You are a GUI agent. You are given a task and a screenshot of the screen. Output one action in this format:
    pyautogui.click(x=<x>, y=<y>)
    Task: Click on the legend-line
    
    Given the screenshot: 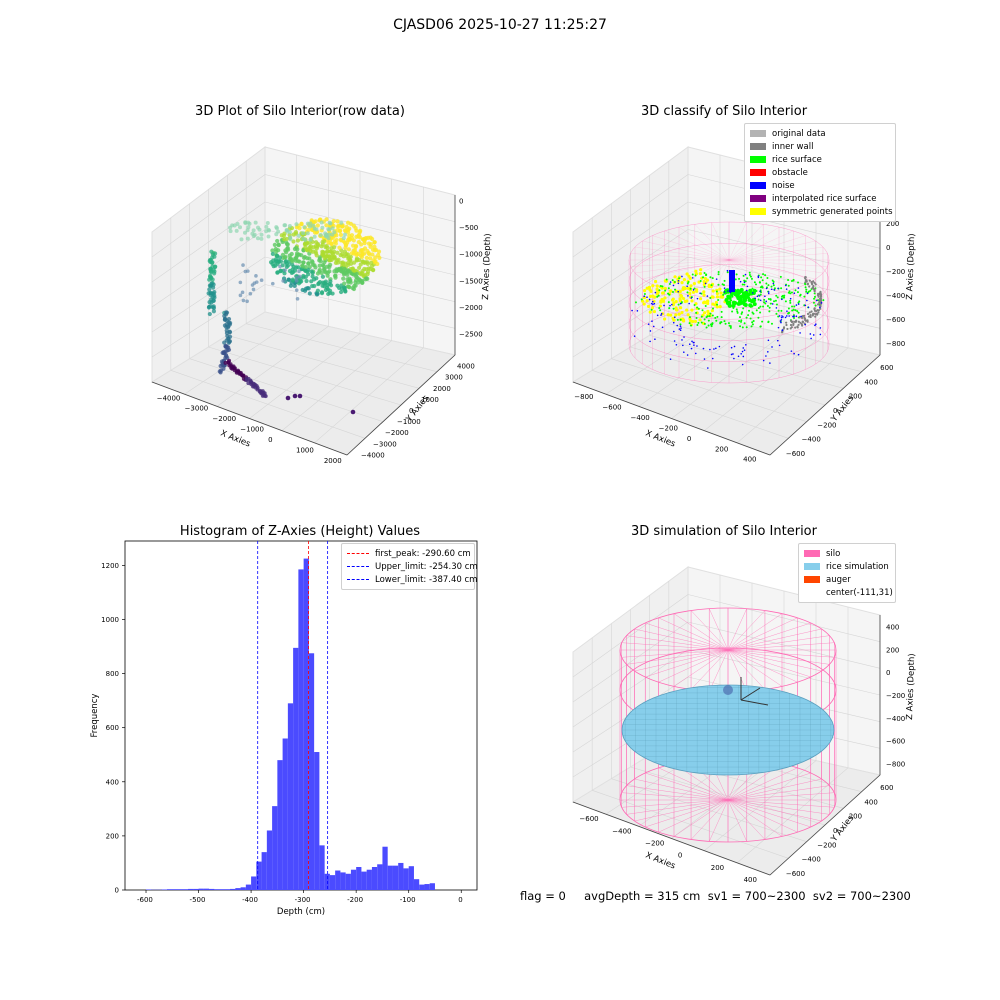 What is the action you would take?
    pyautogui.click(x=358, y=566)
    